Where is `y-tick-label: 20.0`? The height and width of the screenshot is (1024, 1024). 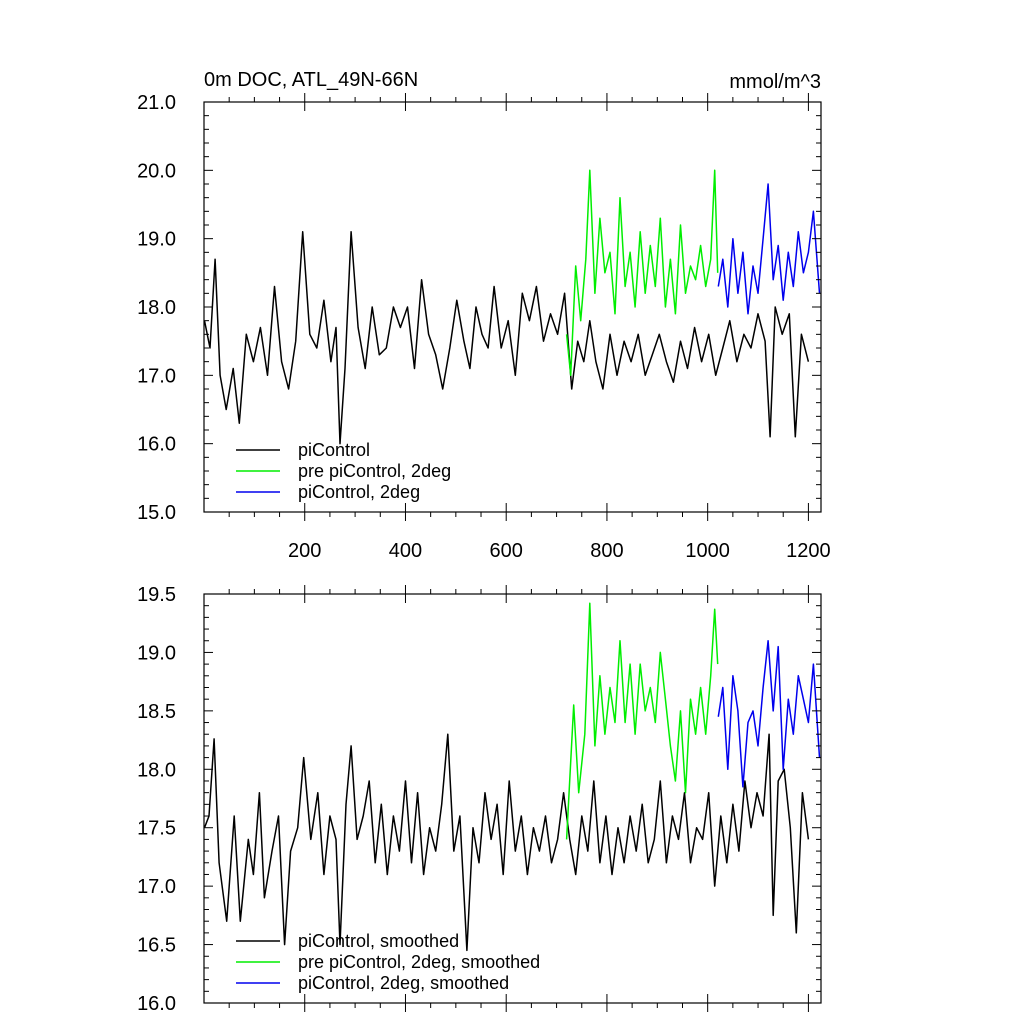
y-tick-label: 20.0 is located at coordinates (156, 171).